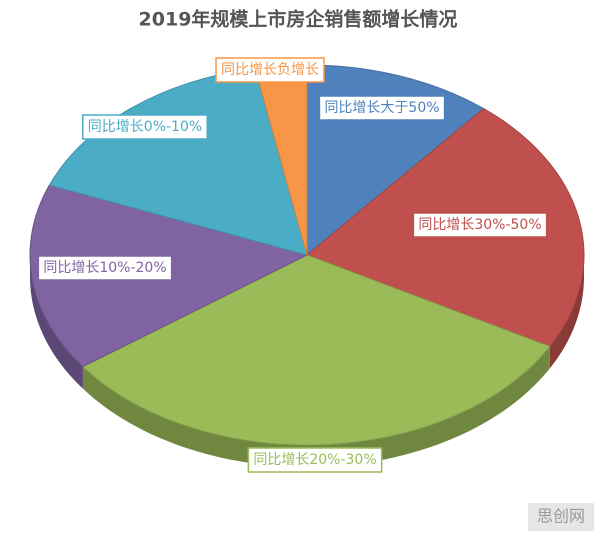 The image size is (596, 533). I want to click on slice-label: 同比增长0%-10%, so click(145, 127).